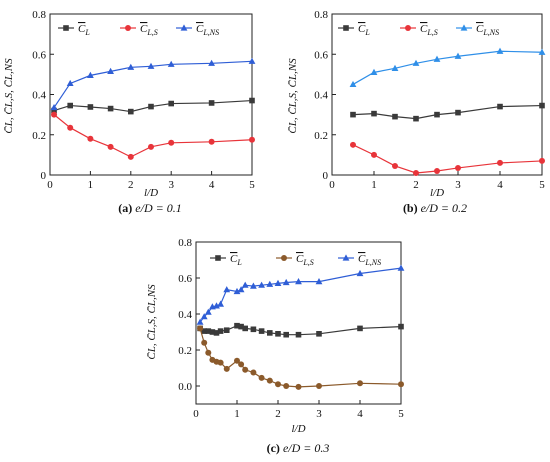 This screenshot has width=550, height=462. Describe the element at coordinates (305, 260) in the screenshot. I see `legend-label: CL,S` at that location.